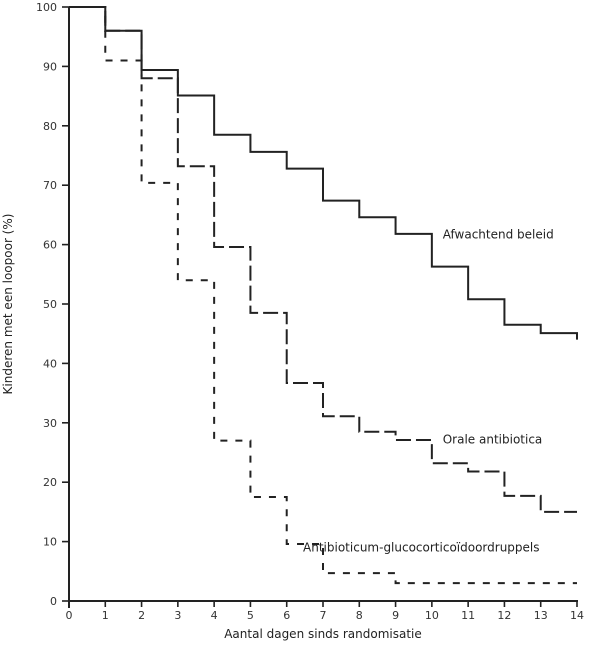  Describe the element at coordinates (577, 615) in the screenshot. I see `x-tick-label: 14` at that location.